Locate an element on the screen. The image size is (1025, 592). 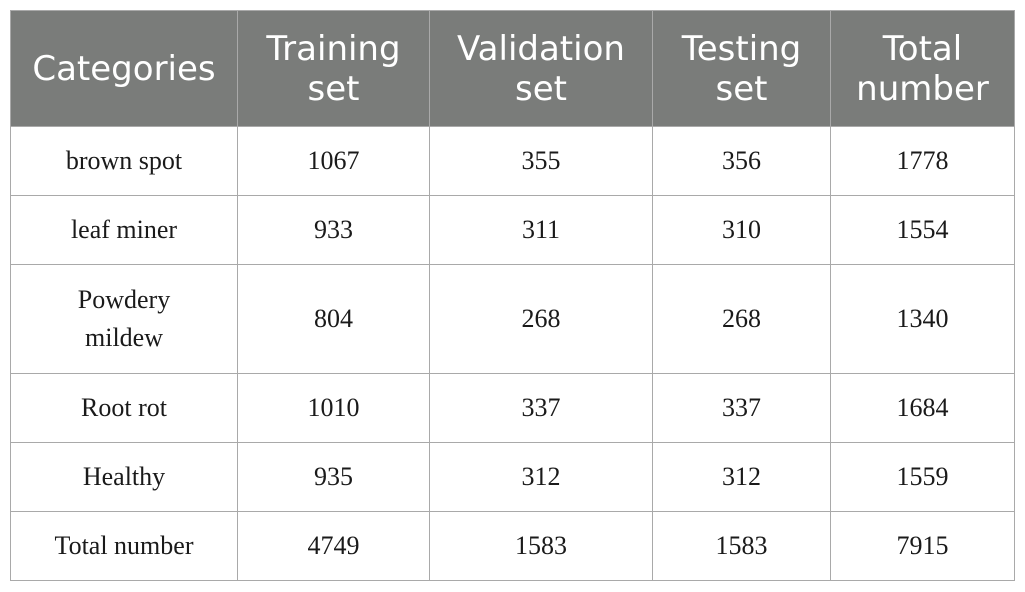
header-text-line: Testing is located at coordinates (741, 48).